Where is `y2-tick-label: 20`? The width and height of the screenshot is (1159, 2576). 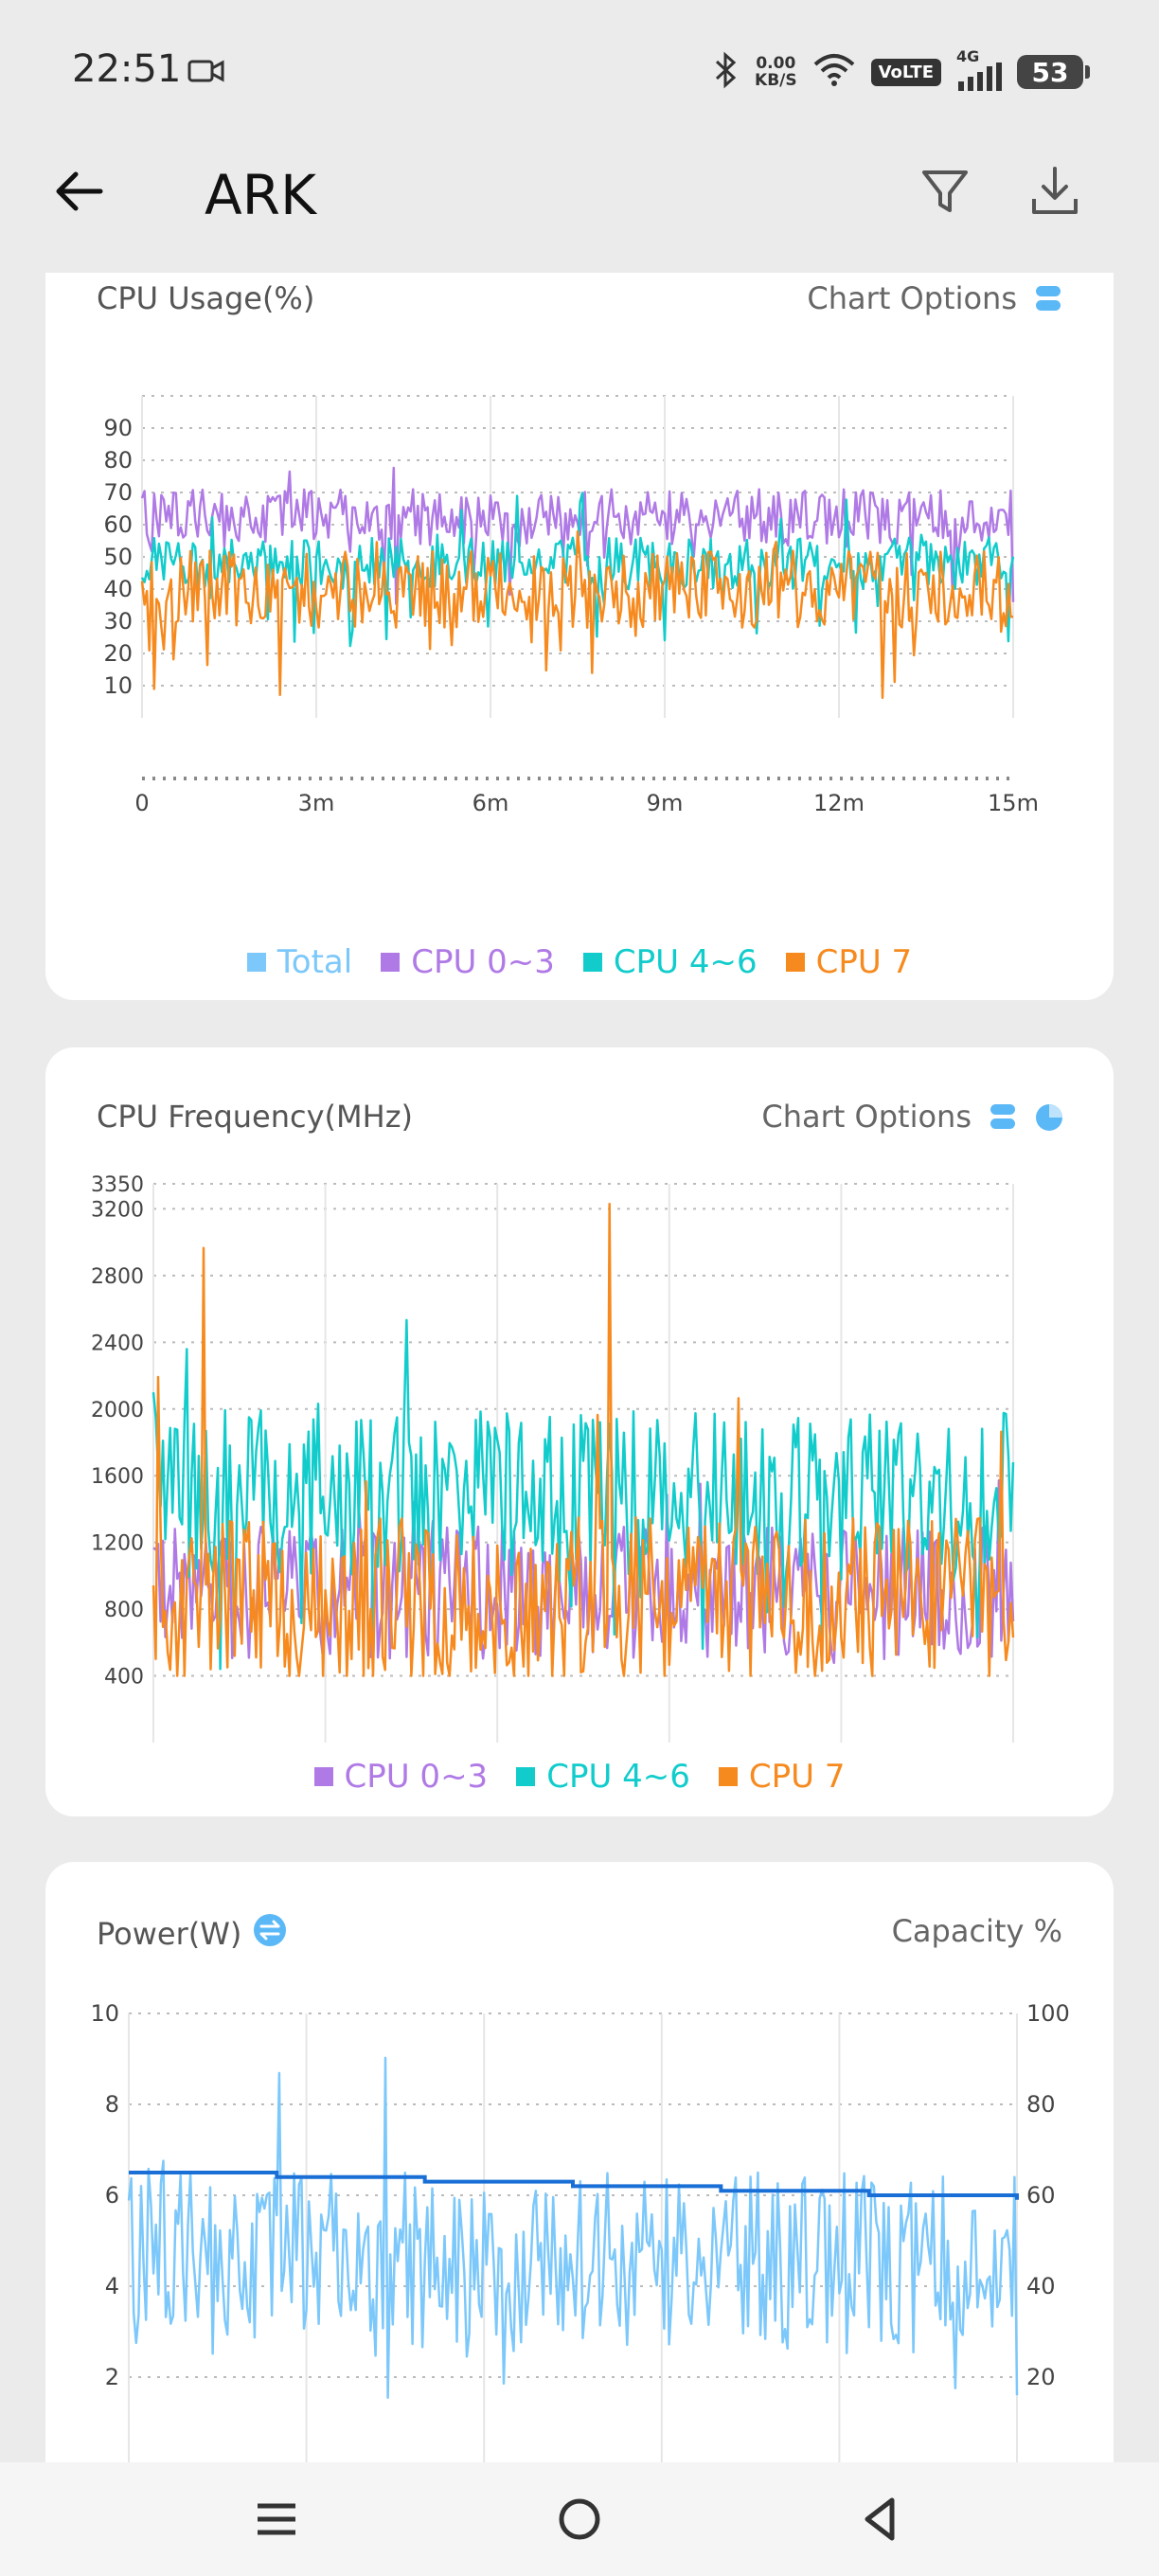
y2-tick-label: 20 is located at coordinates (1041, 2377).